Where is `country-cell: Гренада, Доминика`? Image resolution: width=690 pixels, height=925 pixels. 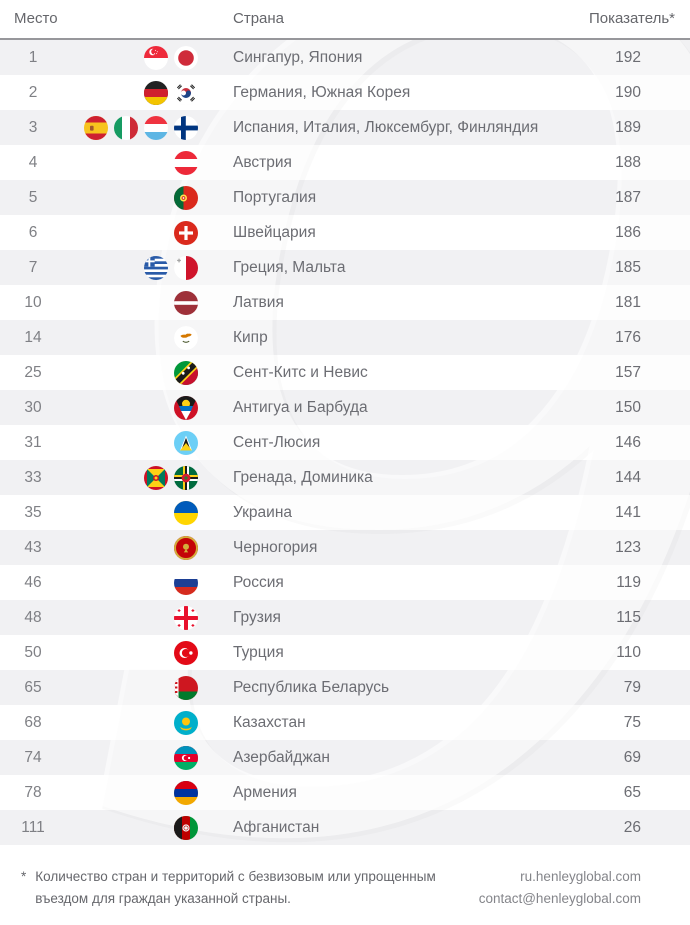
country-cell: Гренада, Доминика is located at coordinates (303, 477).